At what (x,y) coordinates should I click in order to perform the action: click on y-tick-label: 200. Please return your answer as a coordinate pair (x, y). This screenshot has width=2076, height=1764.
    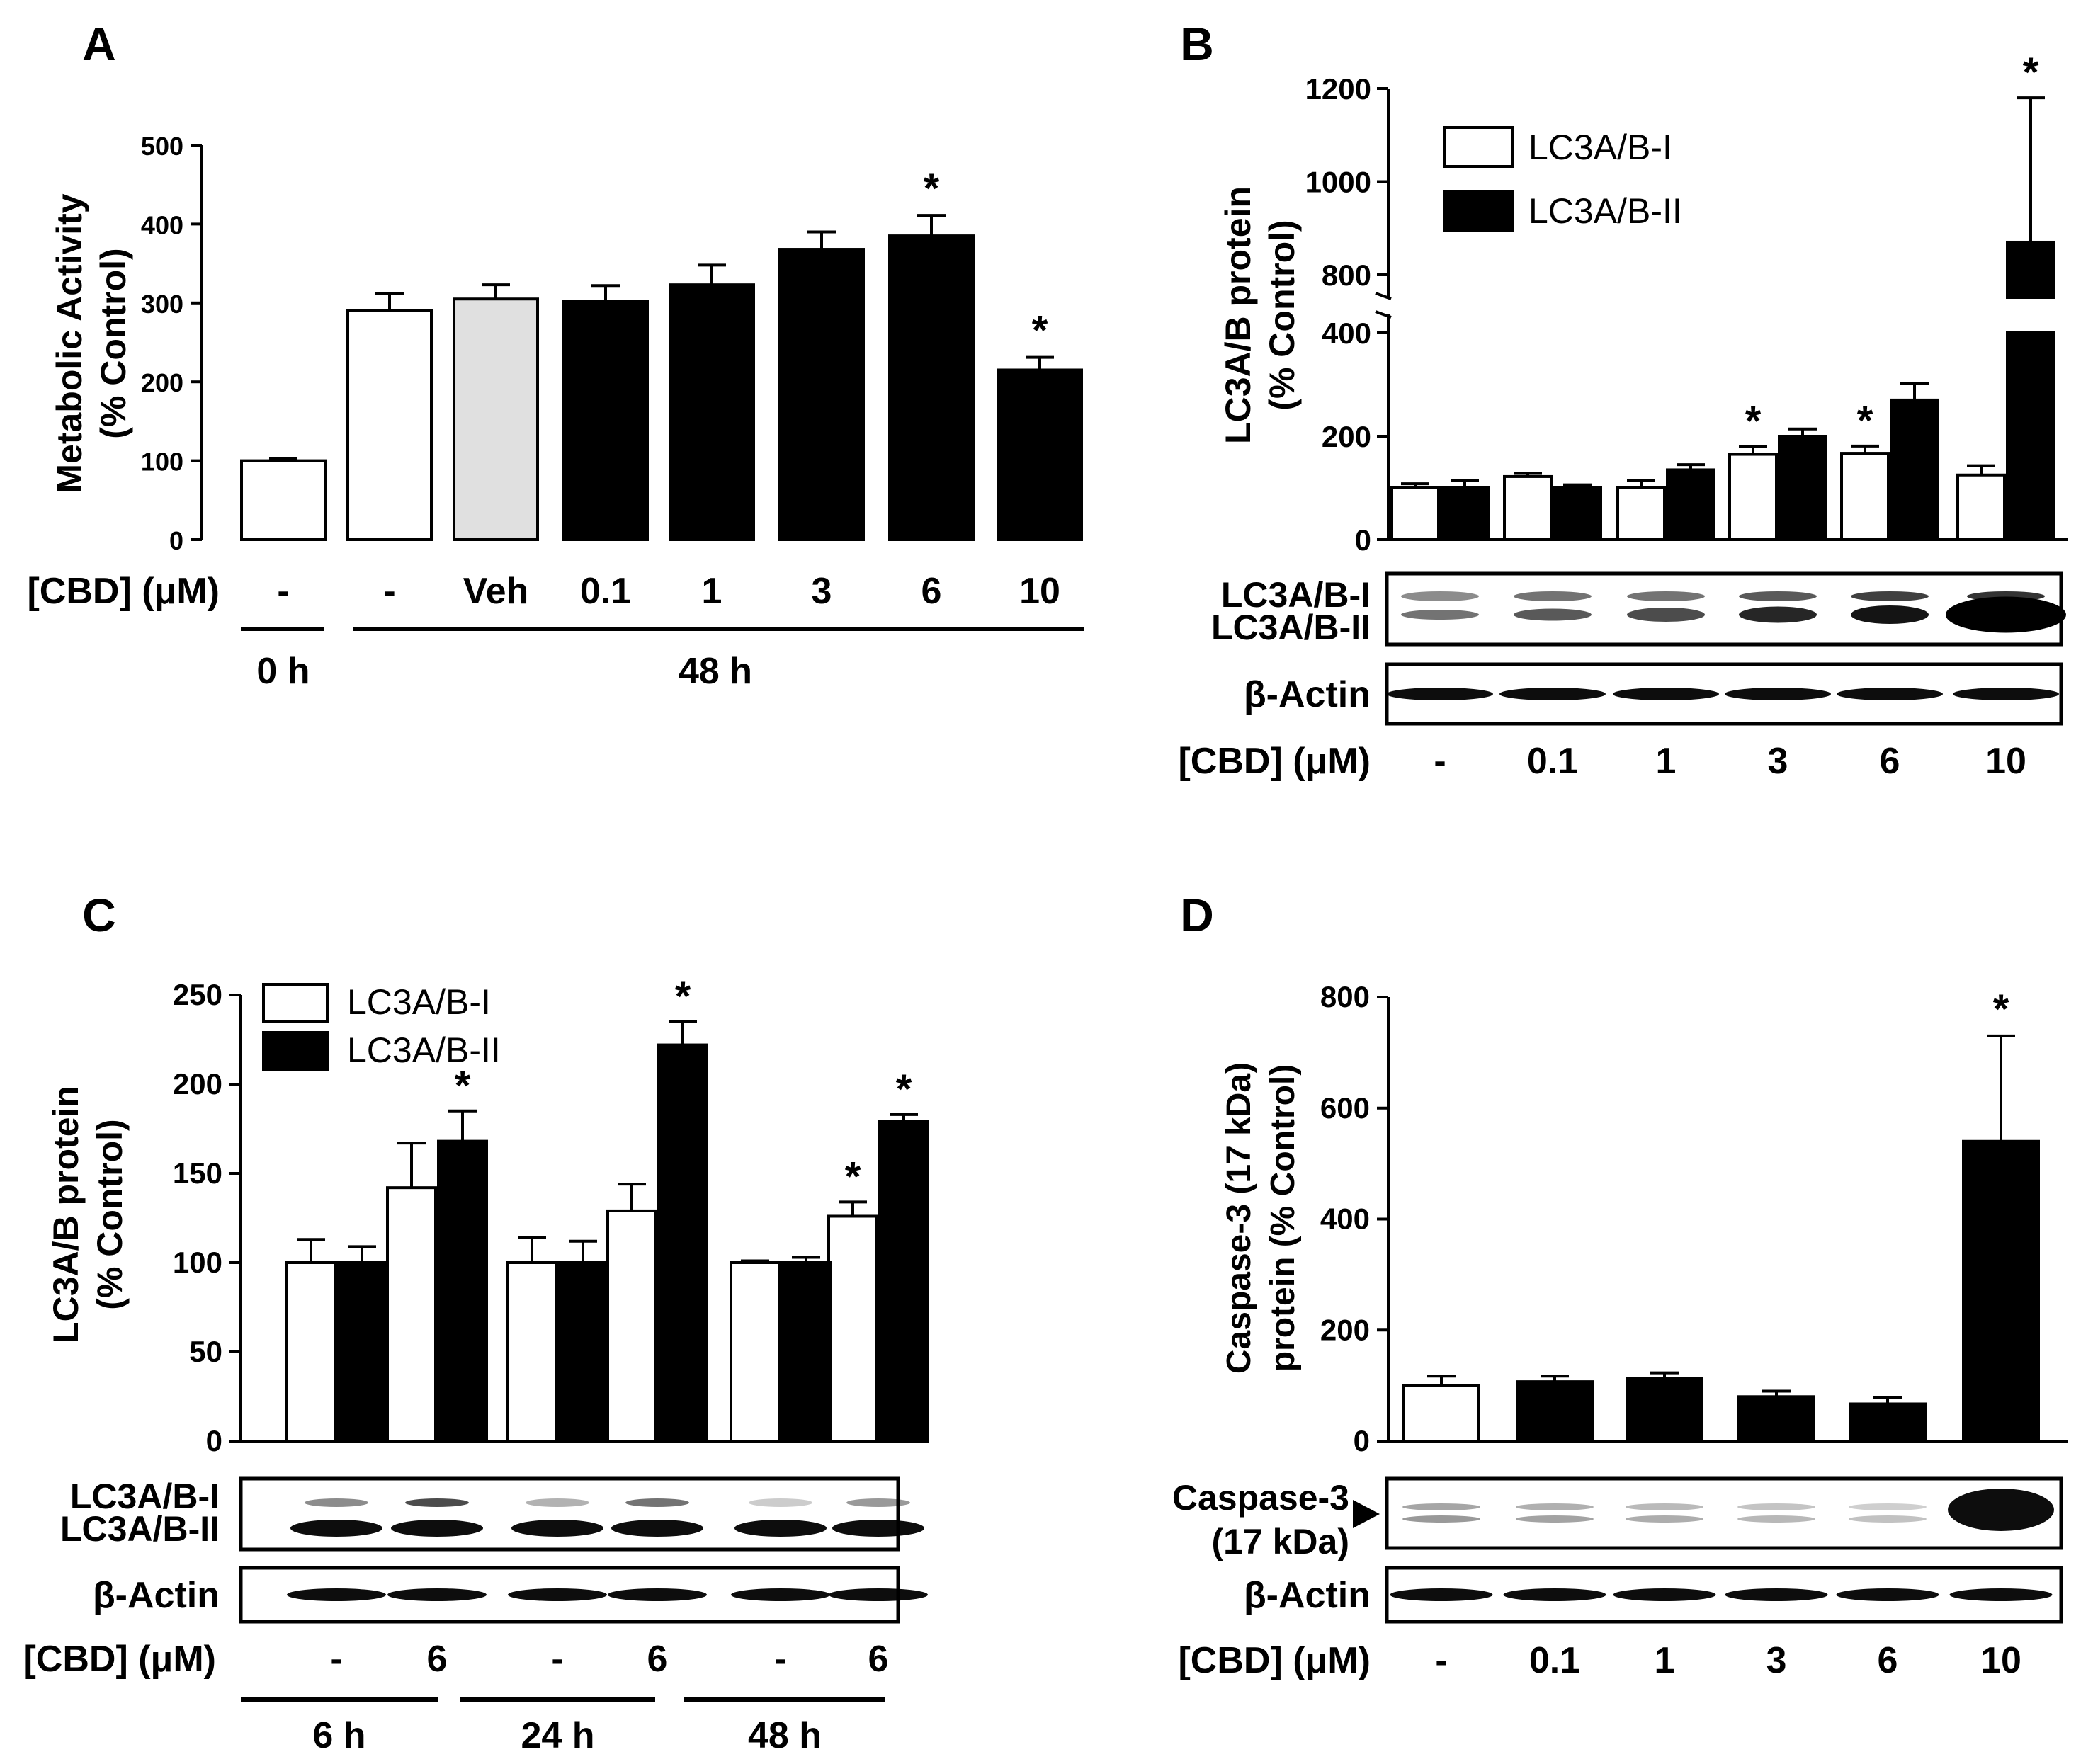
    Looking at the image, I should click on (197, 1083).